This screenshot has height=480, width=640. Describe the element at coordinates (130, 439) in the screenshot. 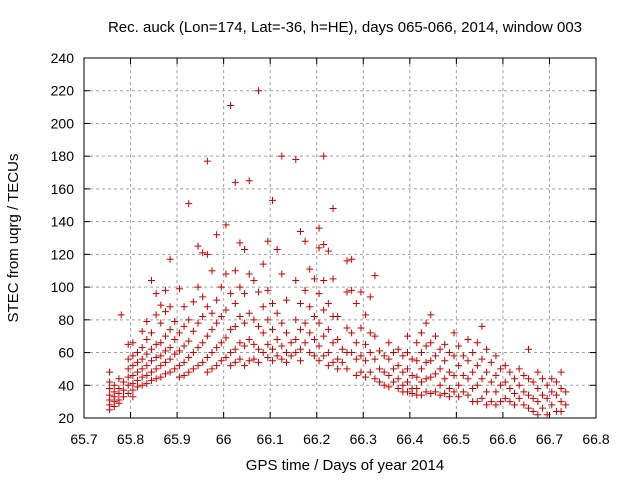

I see `x-tick-label: 65.8` at that location.